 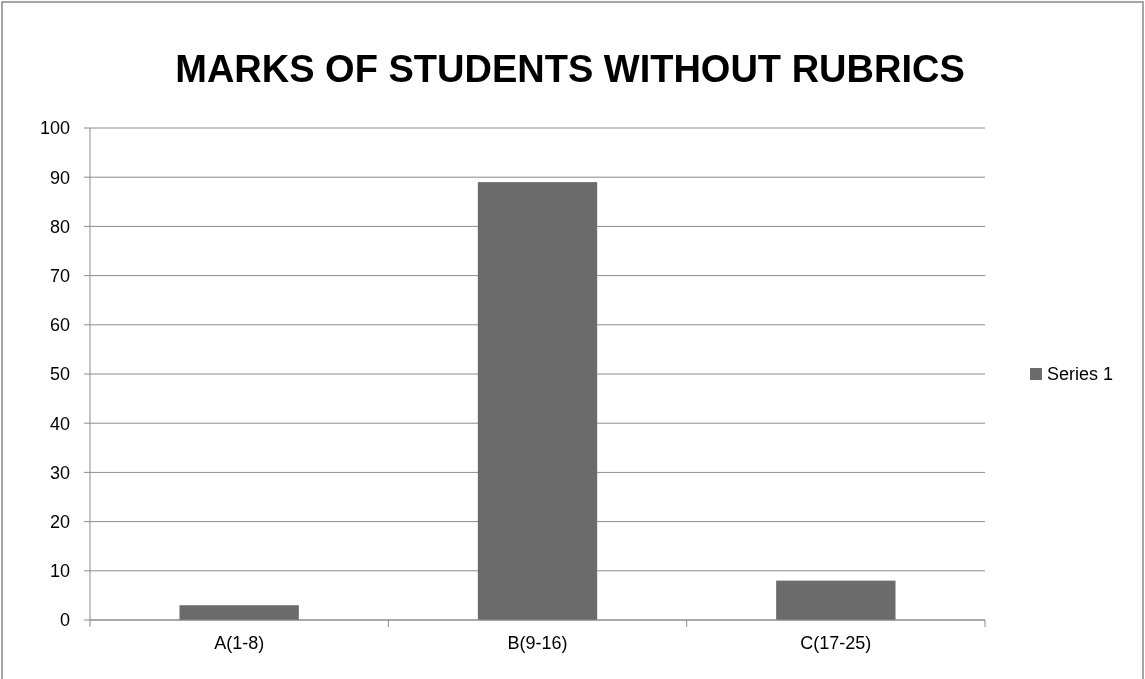 What do you see at coordinates (239, 643) in the screenshot?
I see `x-tick-label: A(1-8)` at bounding box center [239, 643].